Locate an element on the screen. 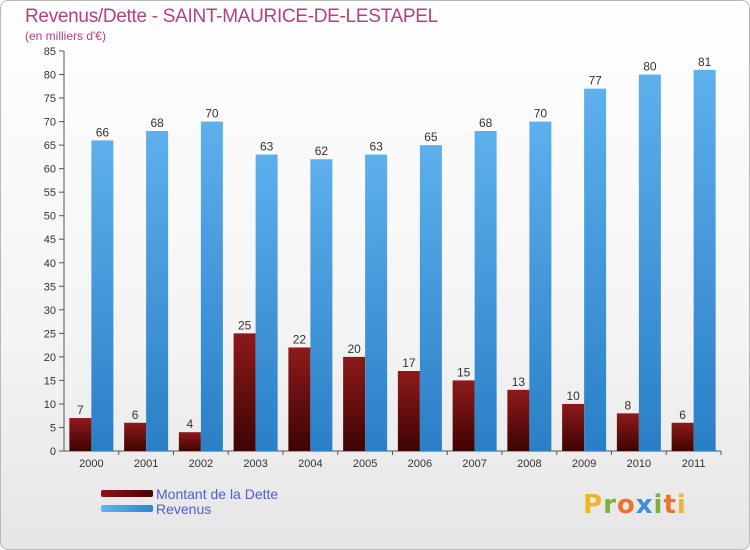 This screenshot has width=750, height=550. data-label-debt: 25 is located at coordinates (245, 325).